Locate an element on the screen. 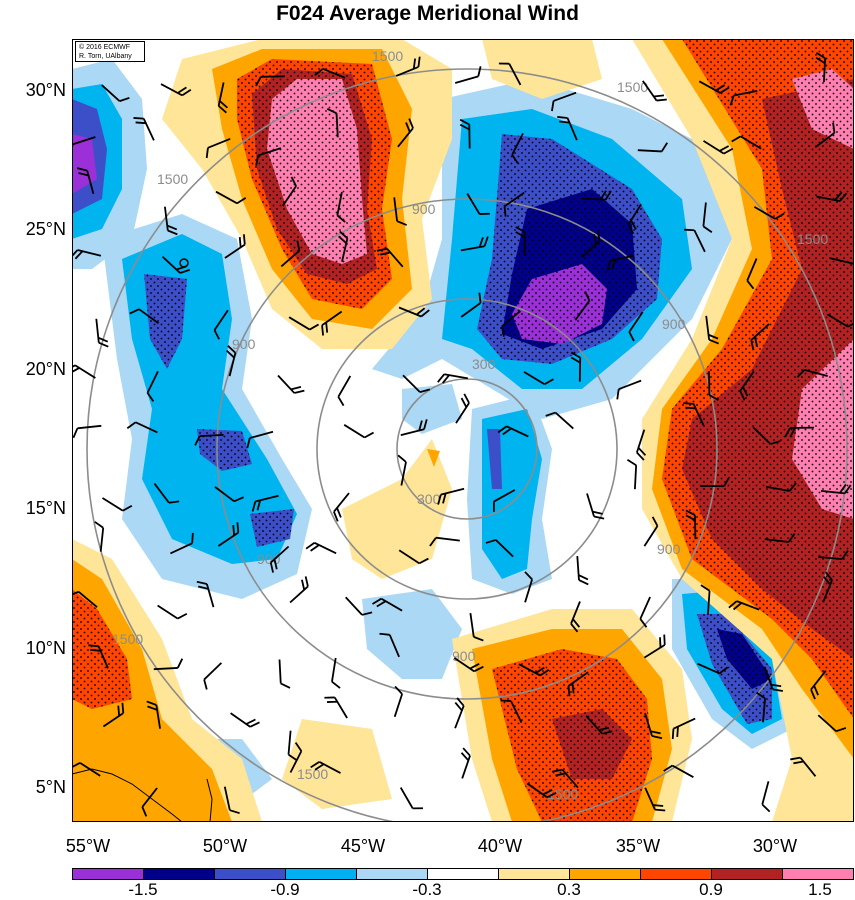 This screenshot has height=900, width=855. latitude-label: 30°N is located at coordinates (45, 90).